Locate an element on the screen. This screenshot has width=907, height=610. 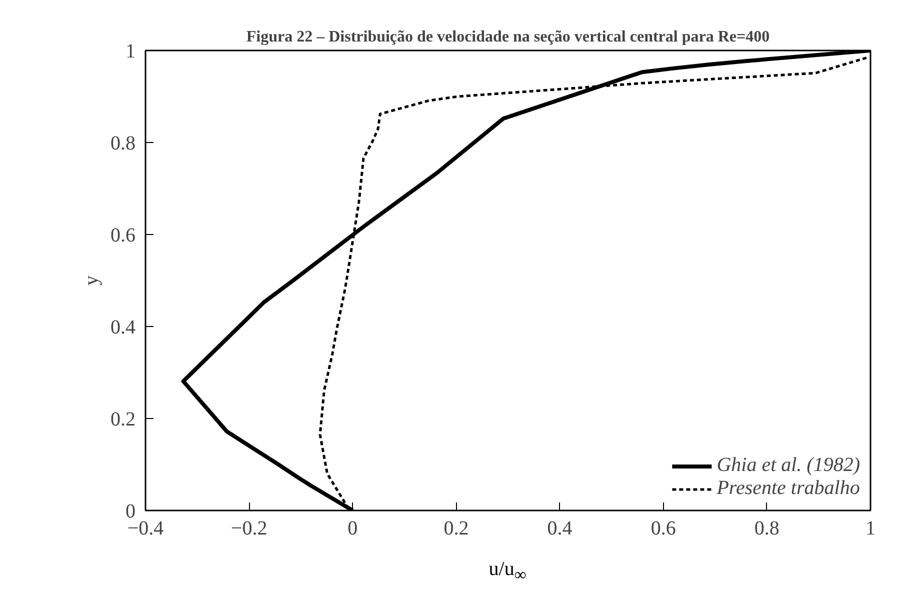
y-tick-label: 0.2 is located at coordinates (123, 419).